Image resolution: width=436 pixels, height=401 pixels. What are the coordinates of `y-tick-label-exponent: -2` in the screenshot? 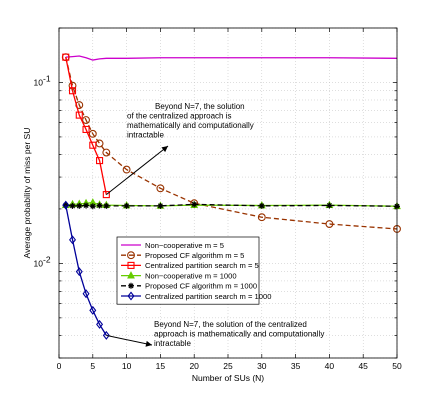 It's located at (47, 259).